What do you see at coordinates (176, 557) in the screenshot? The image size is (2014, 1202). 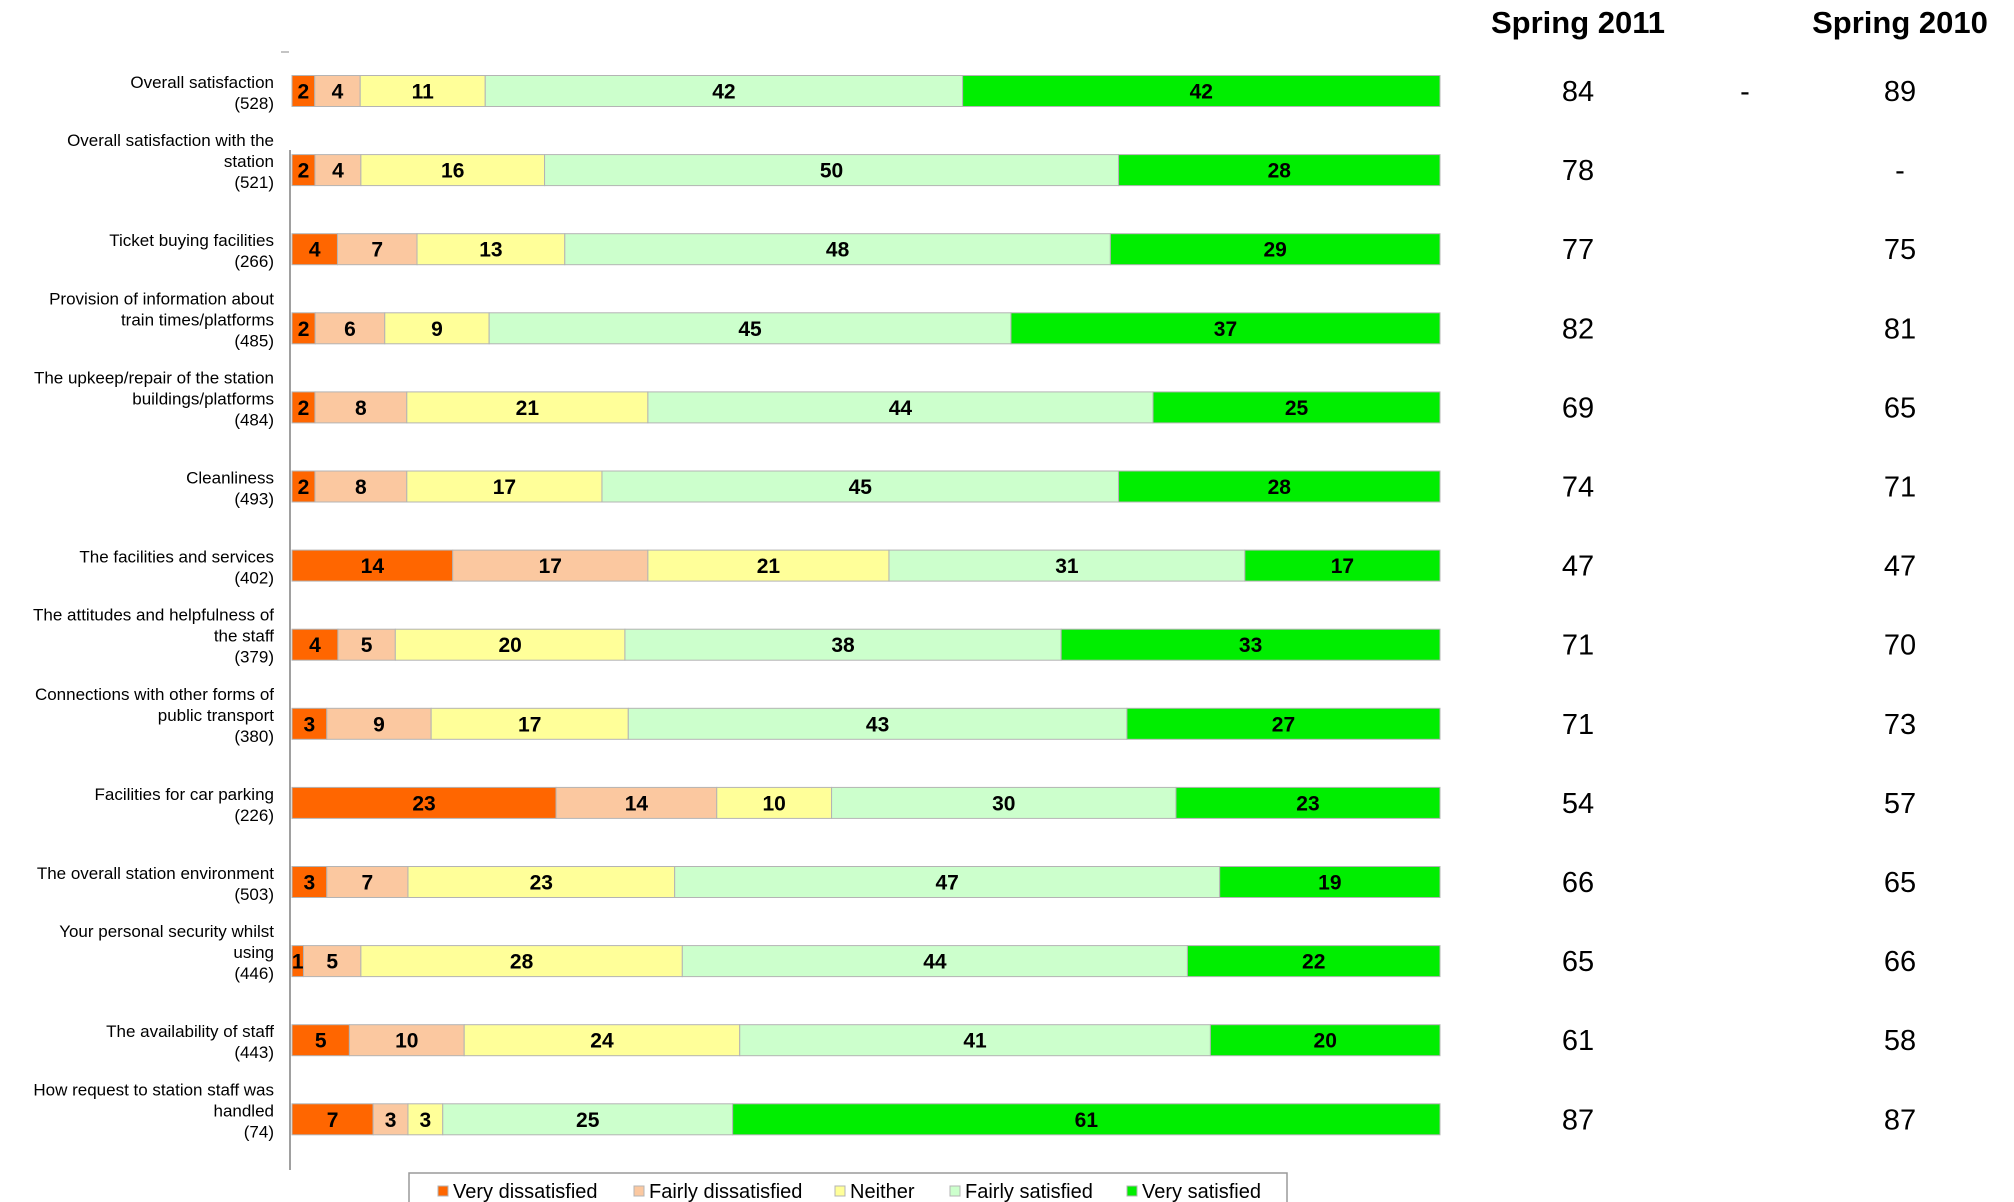 I see `category-label: The facilities and services` at bounding box center [176, 557].